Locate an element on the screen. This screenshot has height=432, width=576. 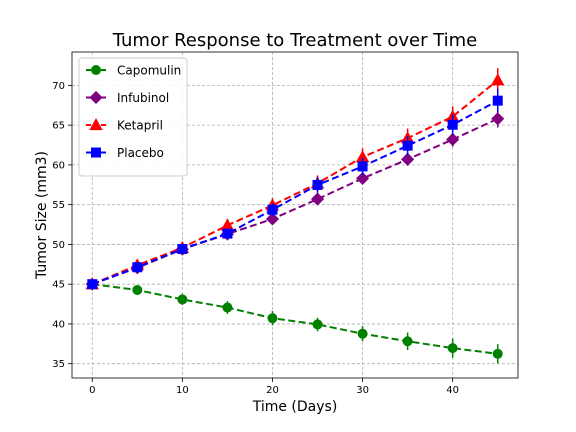
series-capomulin is located at coordinates (295, 321).